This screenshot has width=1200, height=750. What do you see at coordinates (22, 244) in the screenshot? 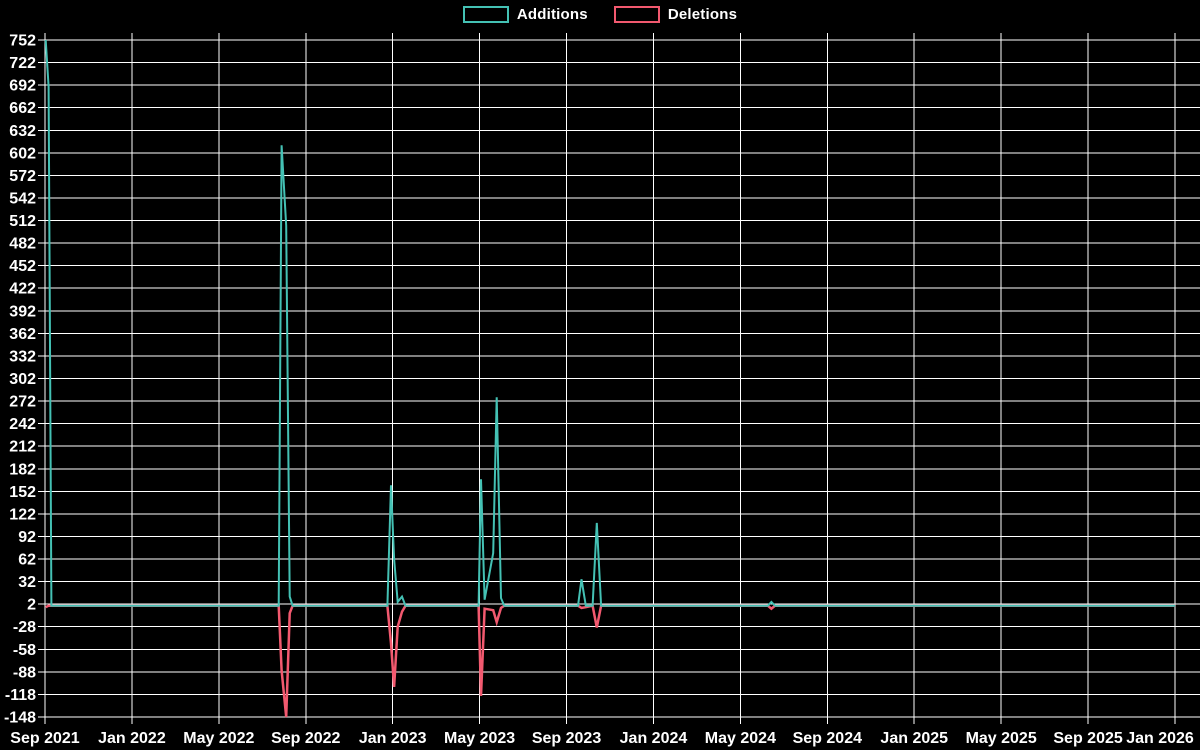
I see `y-tick-label: 482` at bounding box center [22, 244].